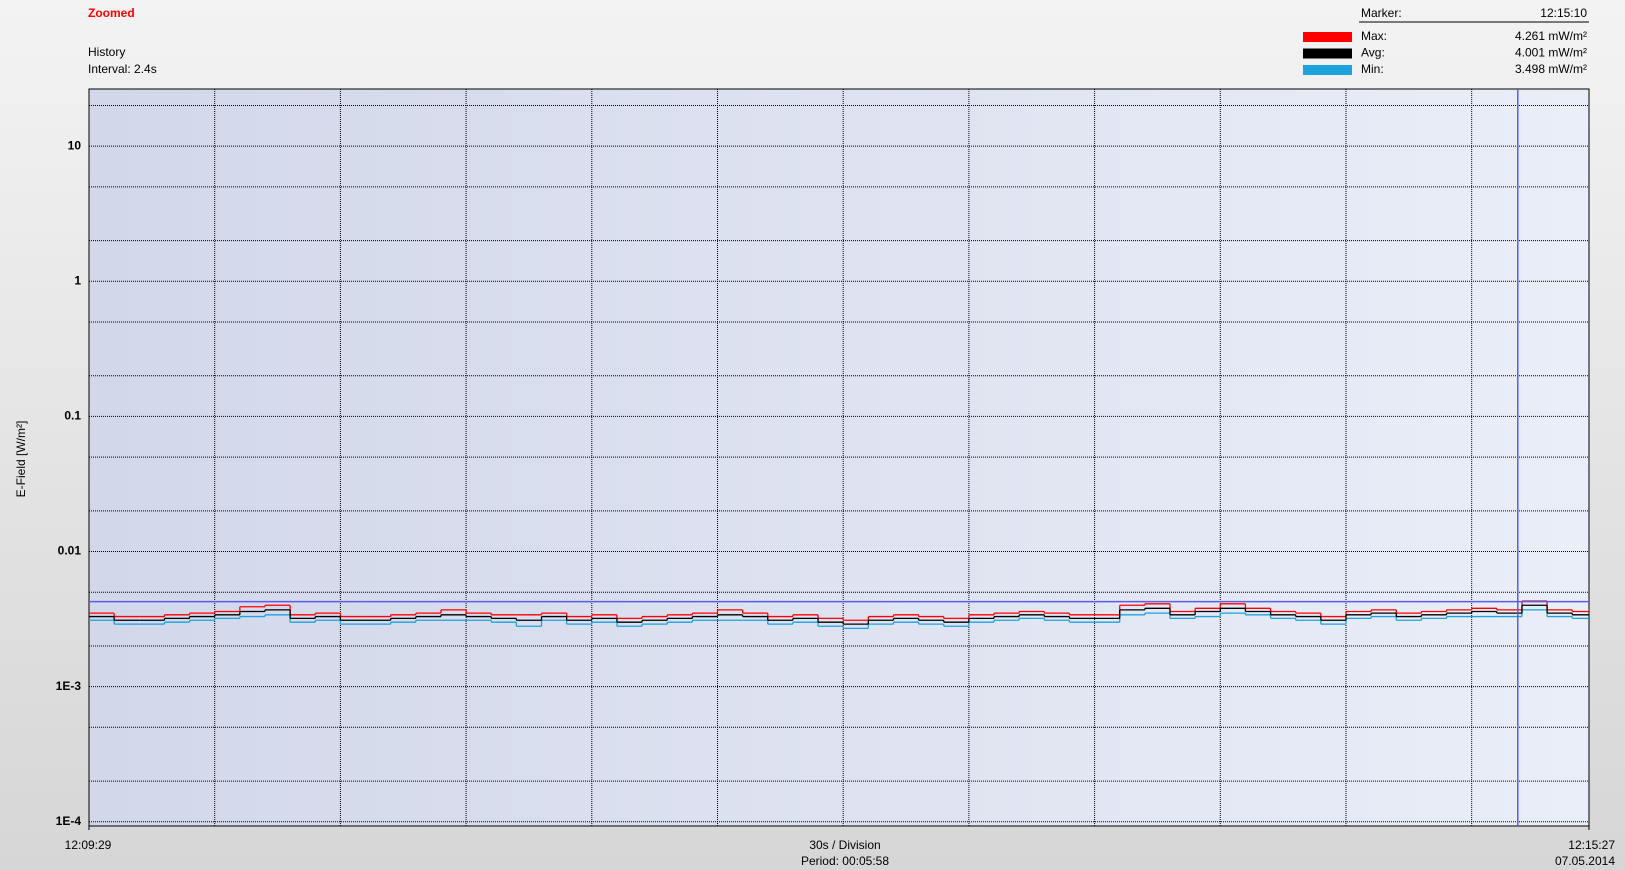 The image size is (1625, 870). I want to click on marker-label: Marker:, so click(1381, 13).